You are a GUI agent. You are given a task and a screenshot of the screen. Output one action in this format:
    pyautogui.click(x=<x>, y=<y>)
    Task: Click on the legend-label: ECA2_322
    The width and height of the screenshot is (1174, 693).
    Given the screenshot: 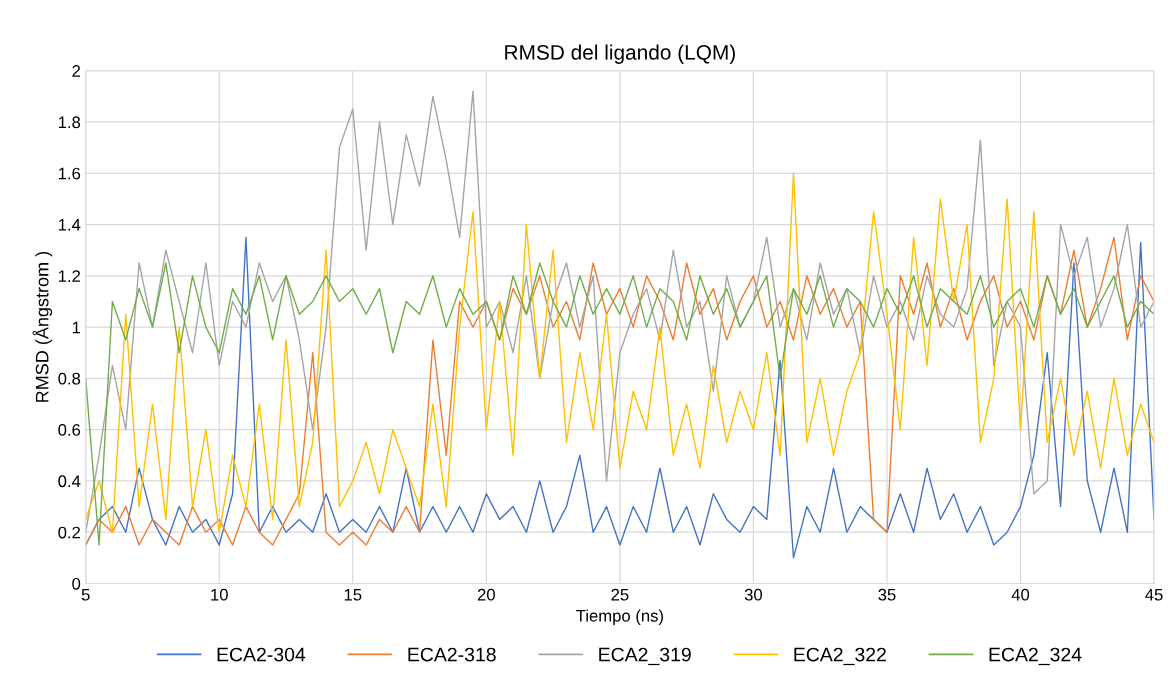 What is the action you would take?
    pyautogui.click(x=840, y=656)
    